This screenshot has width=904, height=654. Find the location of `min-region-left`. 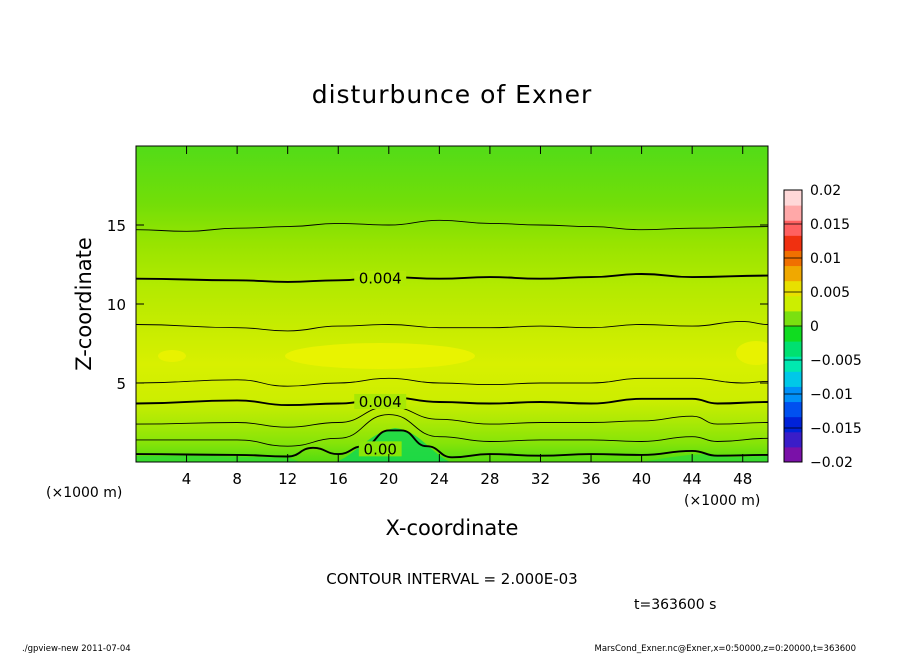

min-region-left is located at coordinates (218, 458).